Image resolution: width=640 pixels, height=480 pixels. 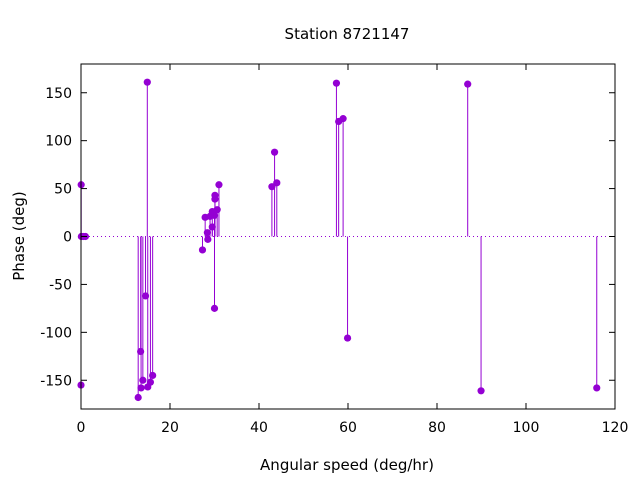 What do you see at coordinates (60, 285) in the screenshot?
I see `y-tick-label: -50` at bounding box center [60, 285].